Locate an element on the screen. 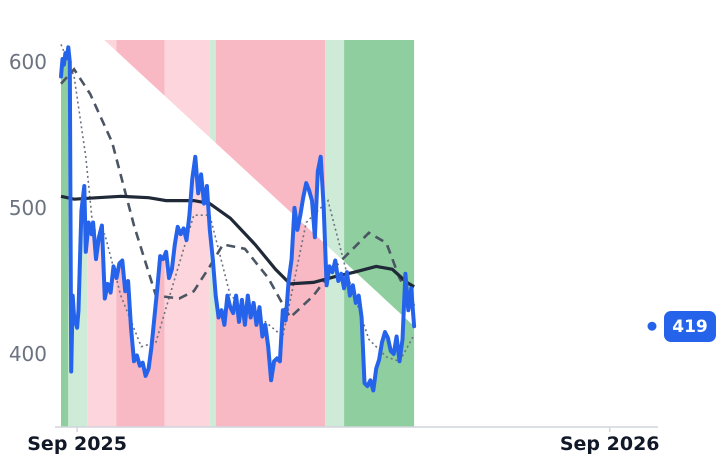 The image size is (718, 464). series-ma-long-line is located at coordinates (237, 241).